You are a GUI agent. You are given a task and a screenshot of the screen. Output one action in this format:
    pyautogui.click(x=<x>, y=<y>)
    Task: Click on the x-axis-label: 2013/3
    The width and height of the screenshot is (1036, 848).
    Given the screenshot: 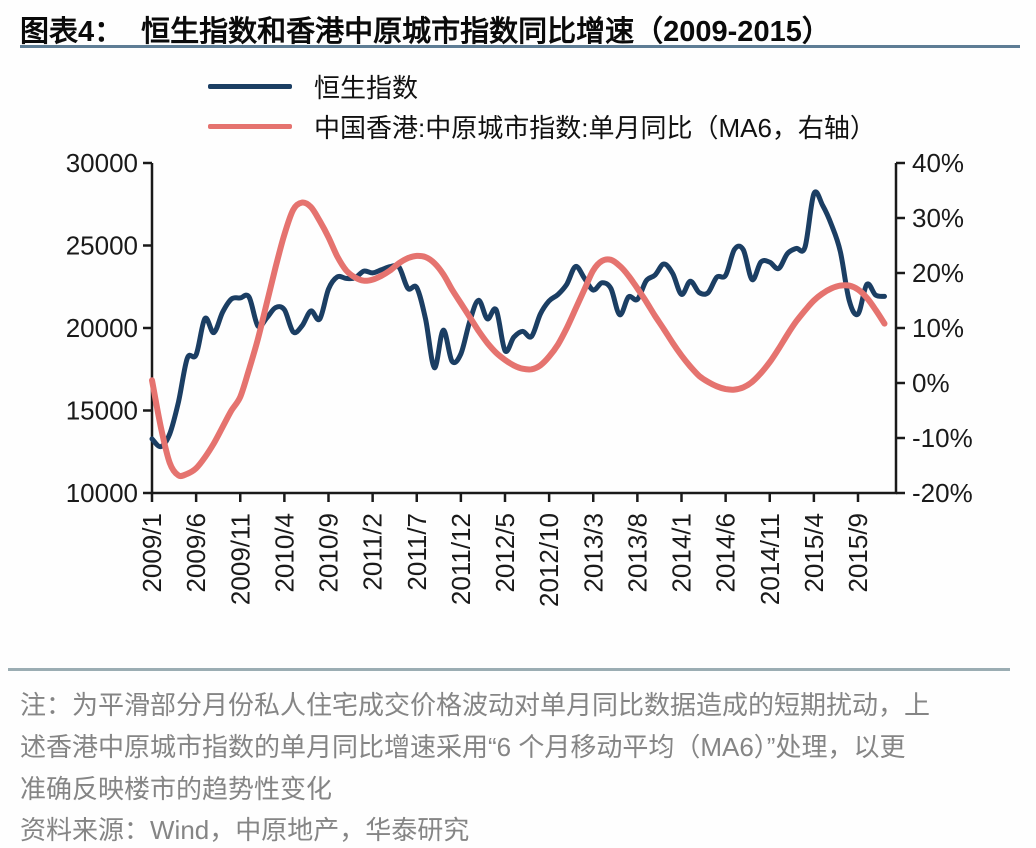 What is the action you would take?
    pyautogui.click(x=593, y=553)
    